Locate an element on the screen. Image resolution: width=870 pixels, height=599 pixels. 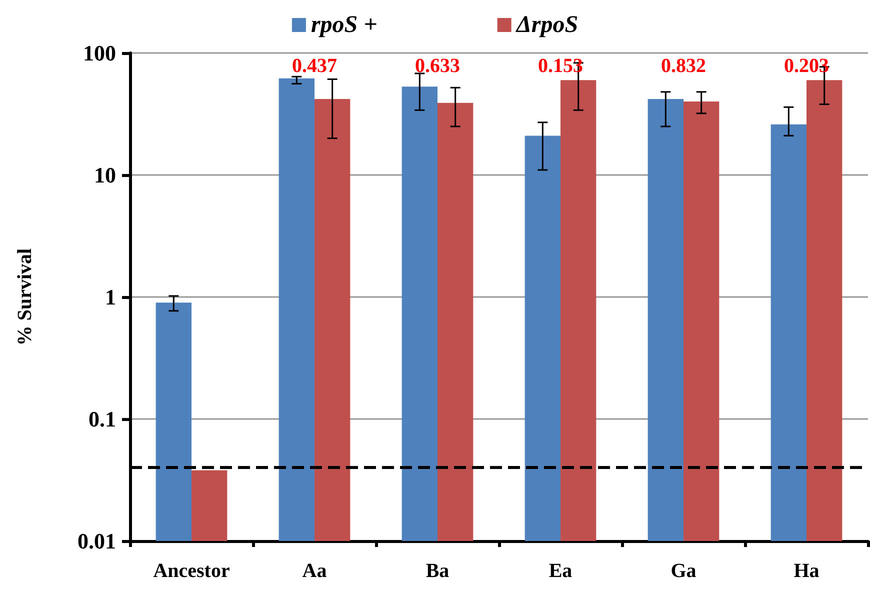
y-tick-label: 1 is located at coordinates (110, 297).